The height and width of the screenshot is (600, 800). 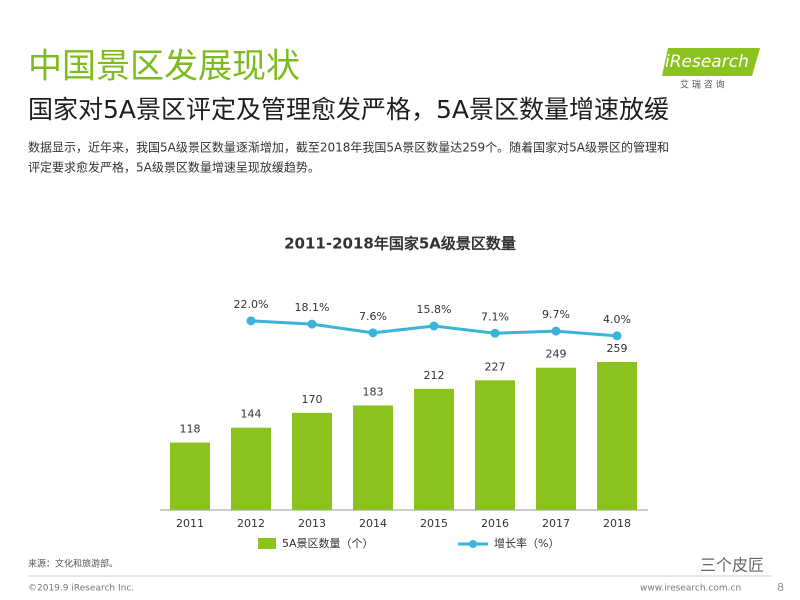 What do you see at coordinates (495, 316) in the screenshot?
I see `data-label: 7.1%` at bounding box center [495, 316].